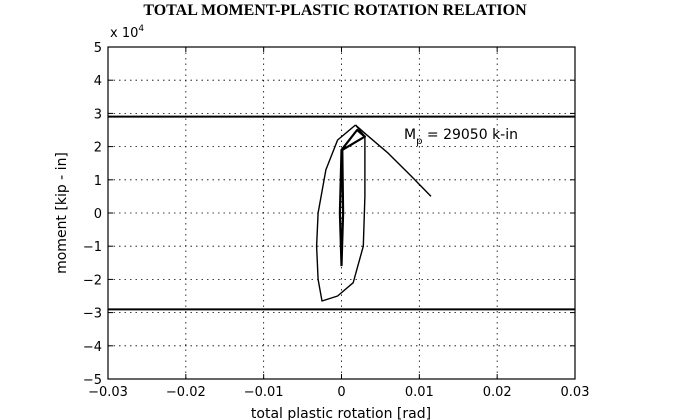 This screenshot has height=420, width=700. What do you see at coordinates (575, 392) in the screenshot?
I see `x-tick-label: 0.03` at bounding box center [575, 392].